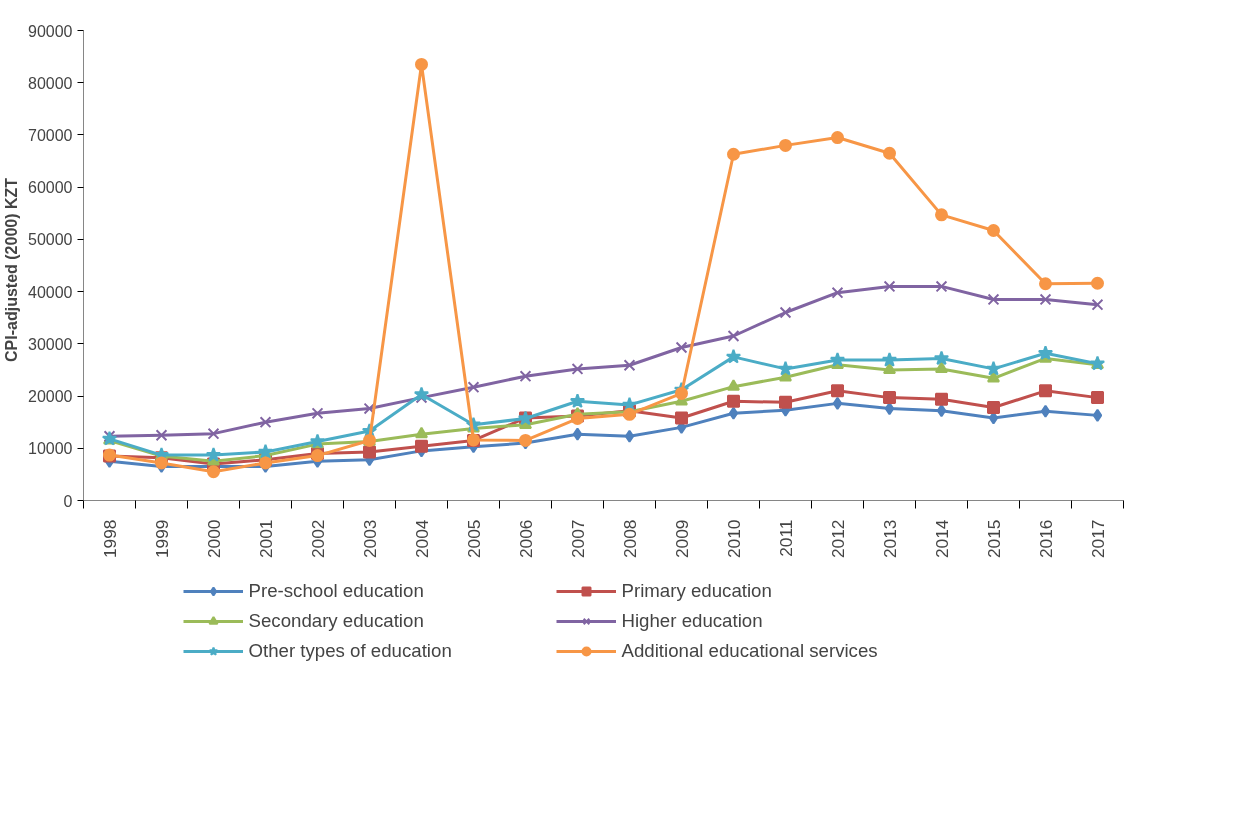 The width and height of the screenshot is (1252, 830). What do you see at coordinates (750, 651) in the screenshot?
I see `legend-label: Additional educational services` at bounding box center [750, 651].